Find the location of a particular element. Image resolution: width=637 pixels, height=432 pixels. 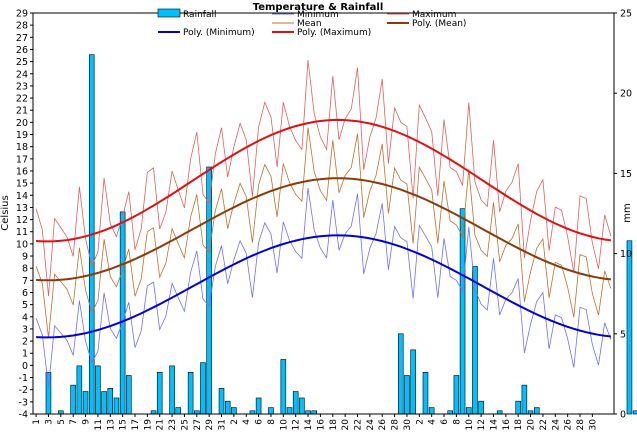

x-tick-label: 31 is located at coordinates (223, 424).